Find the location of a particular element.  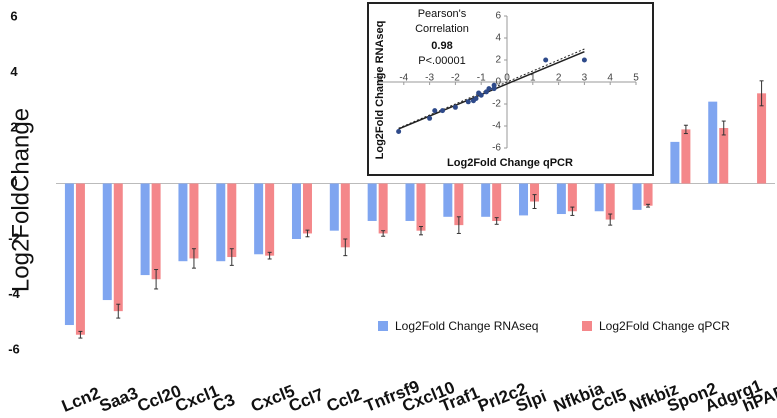

inset-x-tick-label: 4 is located at coordinates (610, 78).